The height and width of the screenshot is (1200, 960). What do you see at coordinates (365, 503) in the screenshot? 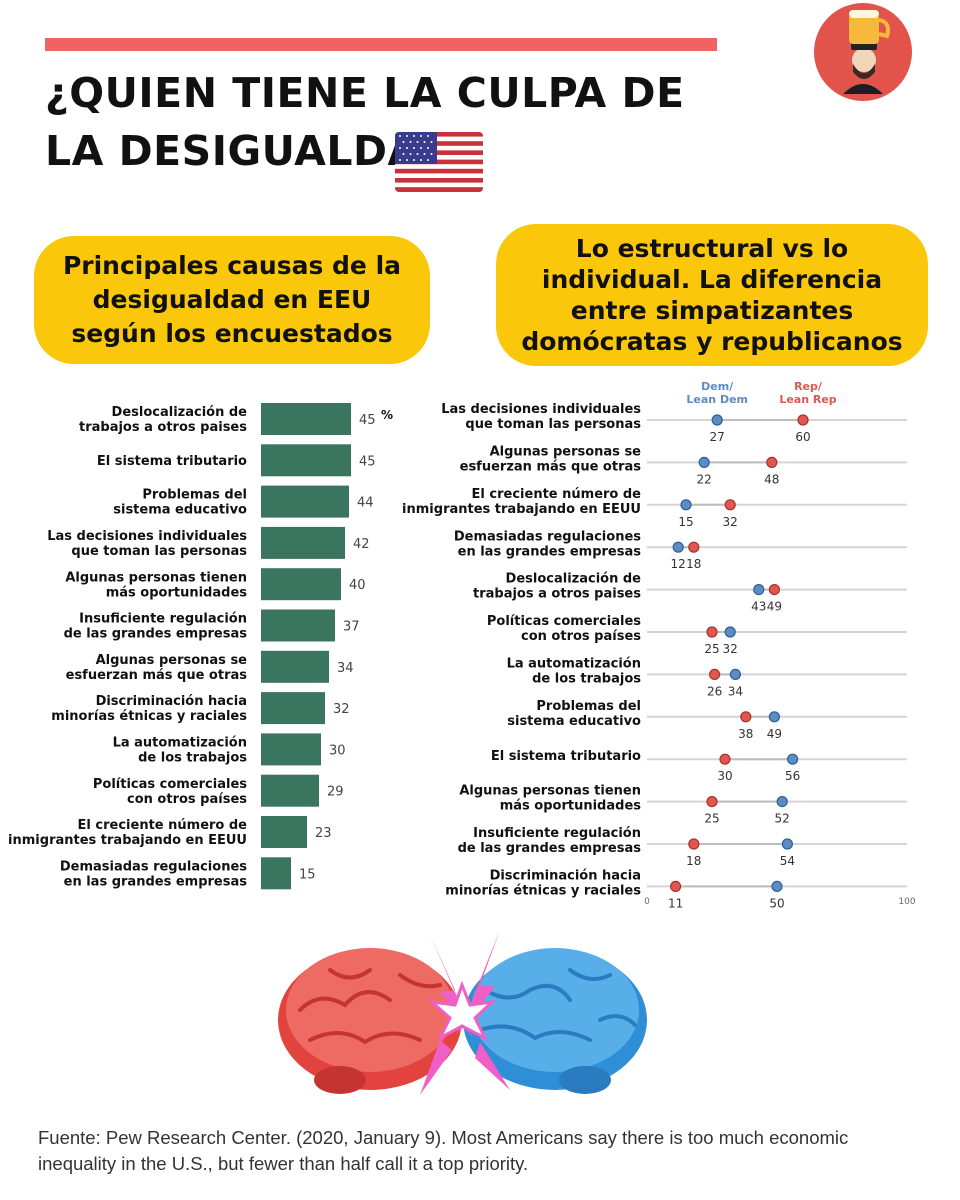
I see `bar-value-label: 44` at bounding box center [365, 503].